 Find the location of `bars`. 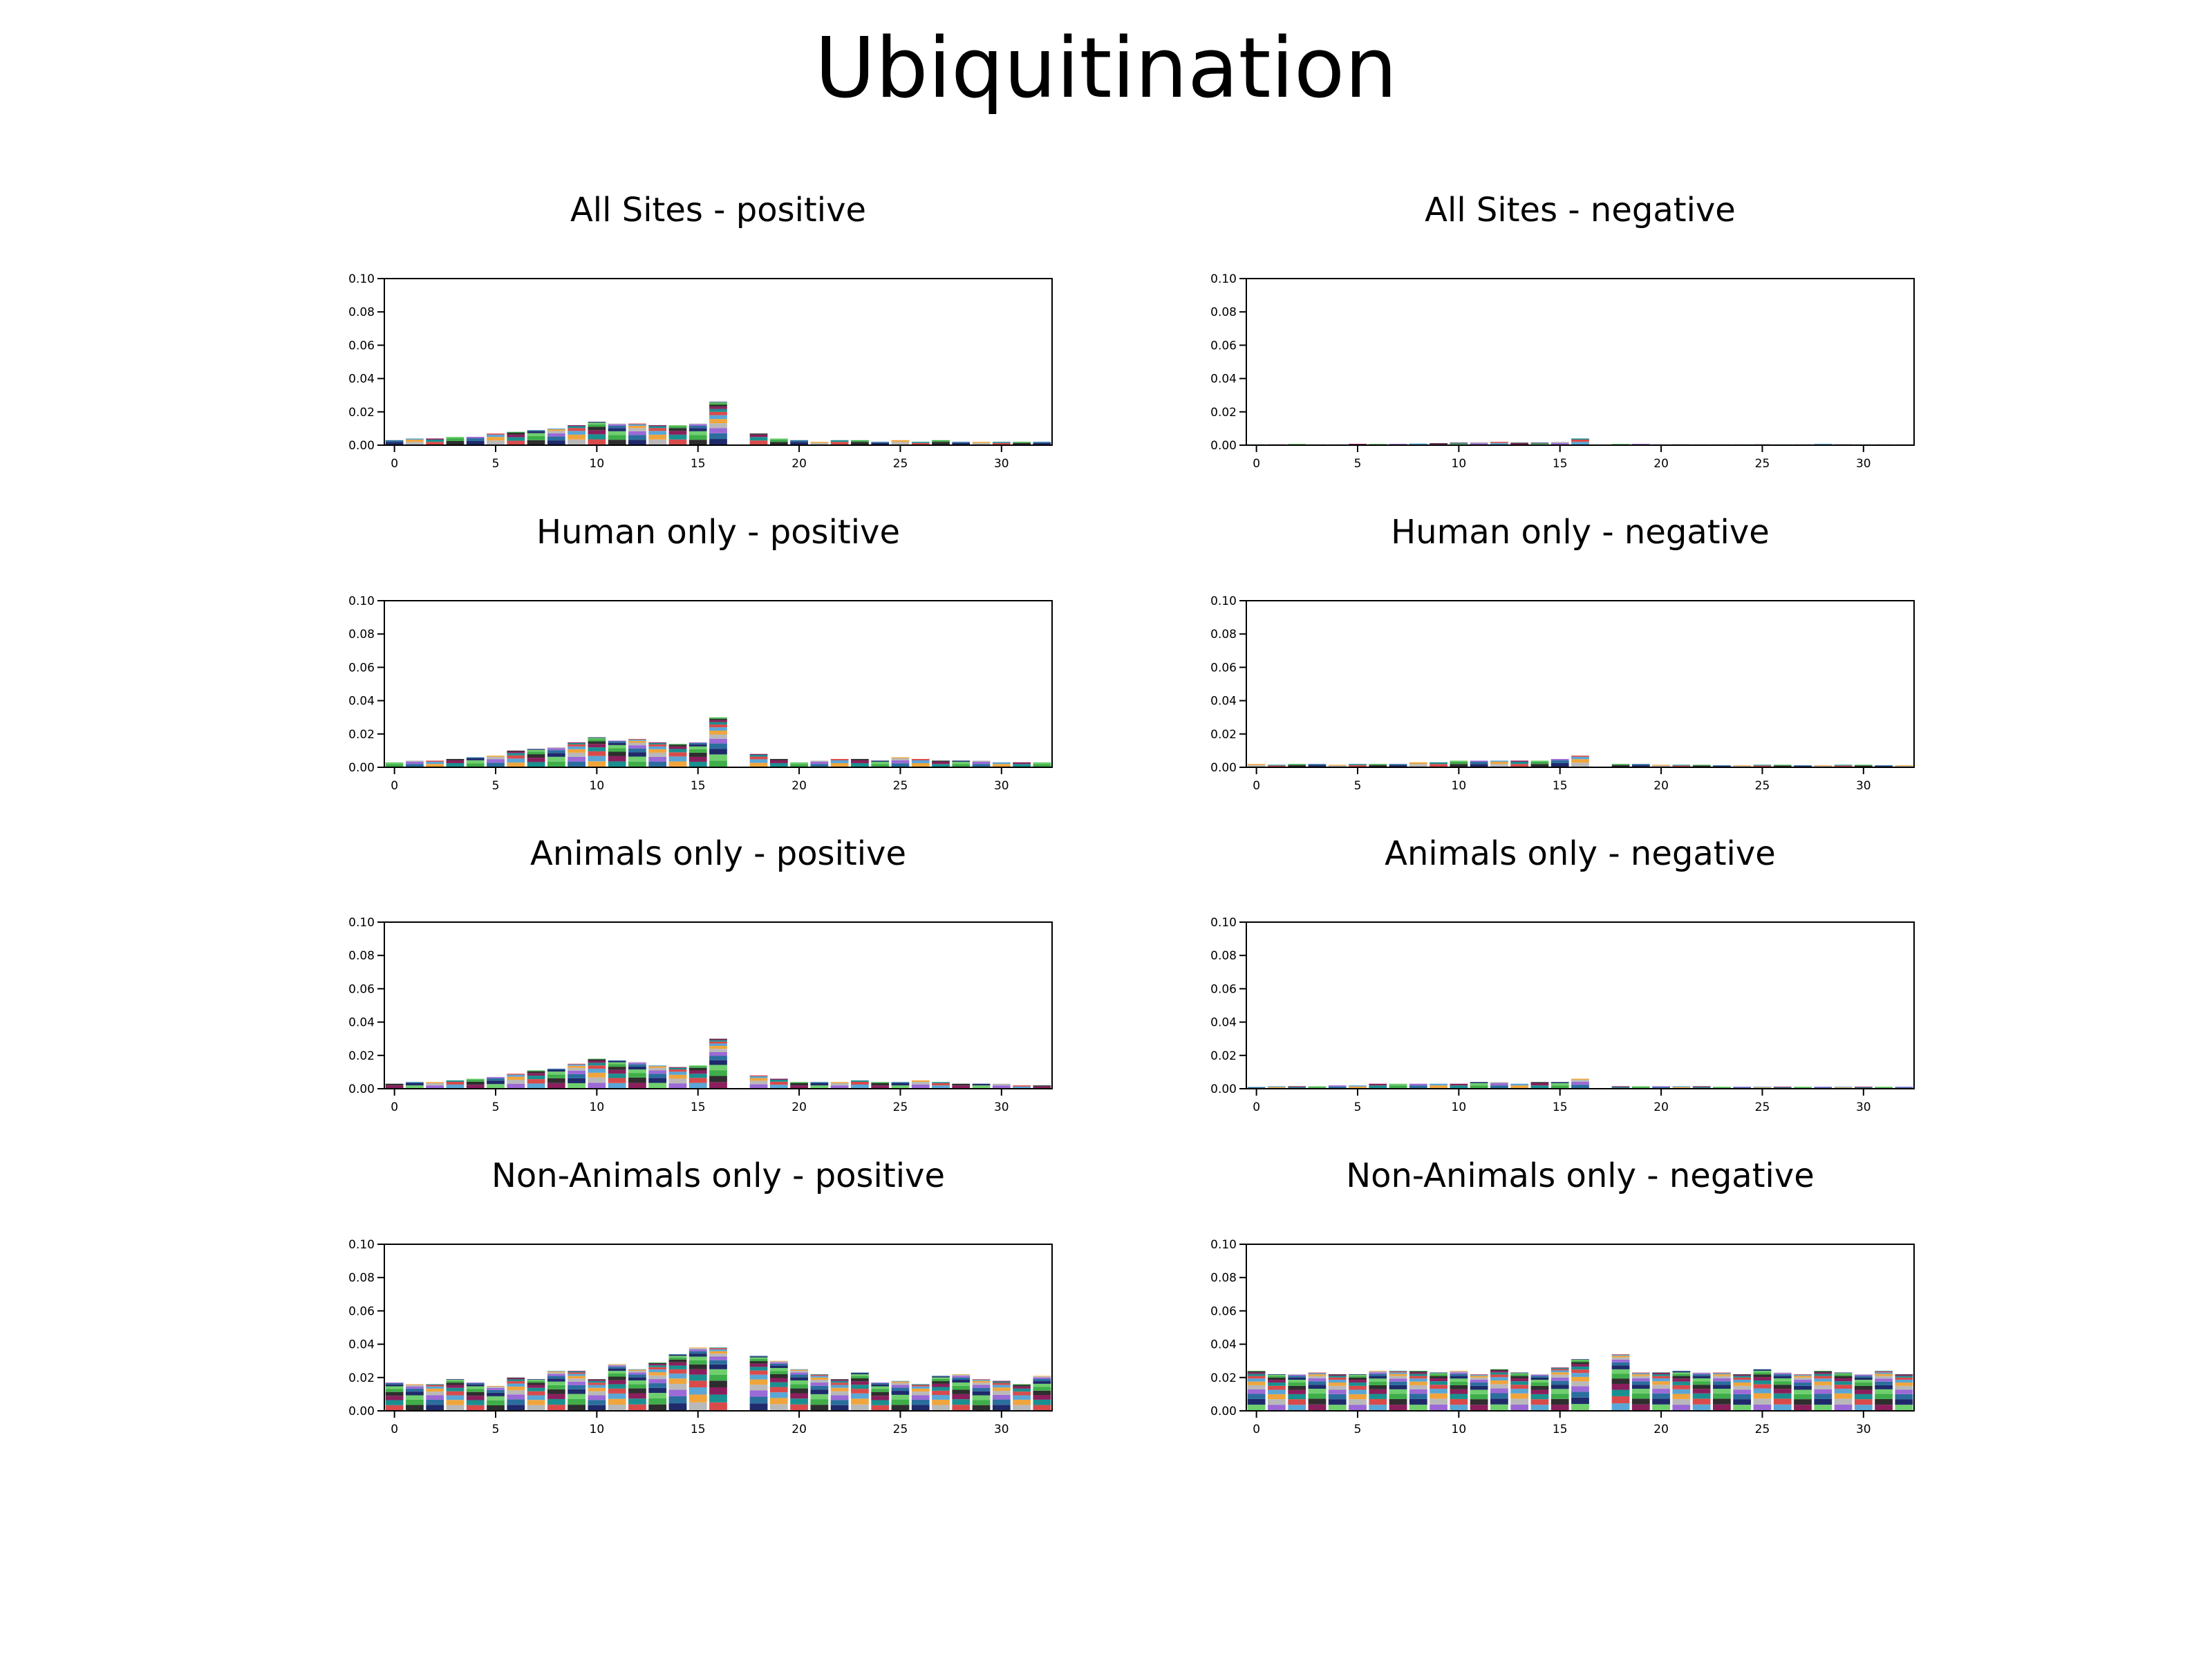

bars is located at coordinates (718, 1063).